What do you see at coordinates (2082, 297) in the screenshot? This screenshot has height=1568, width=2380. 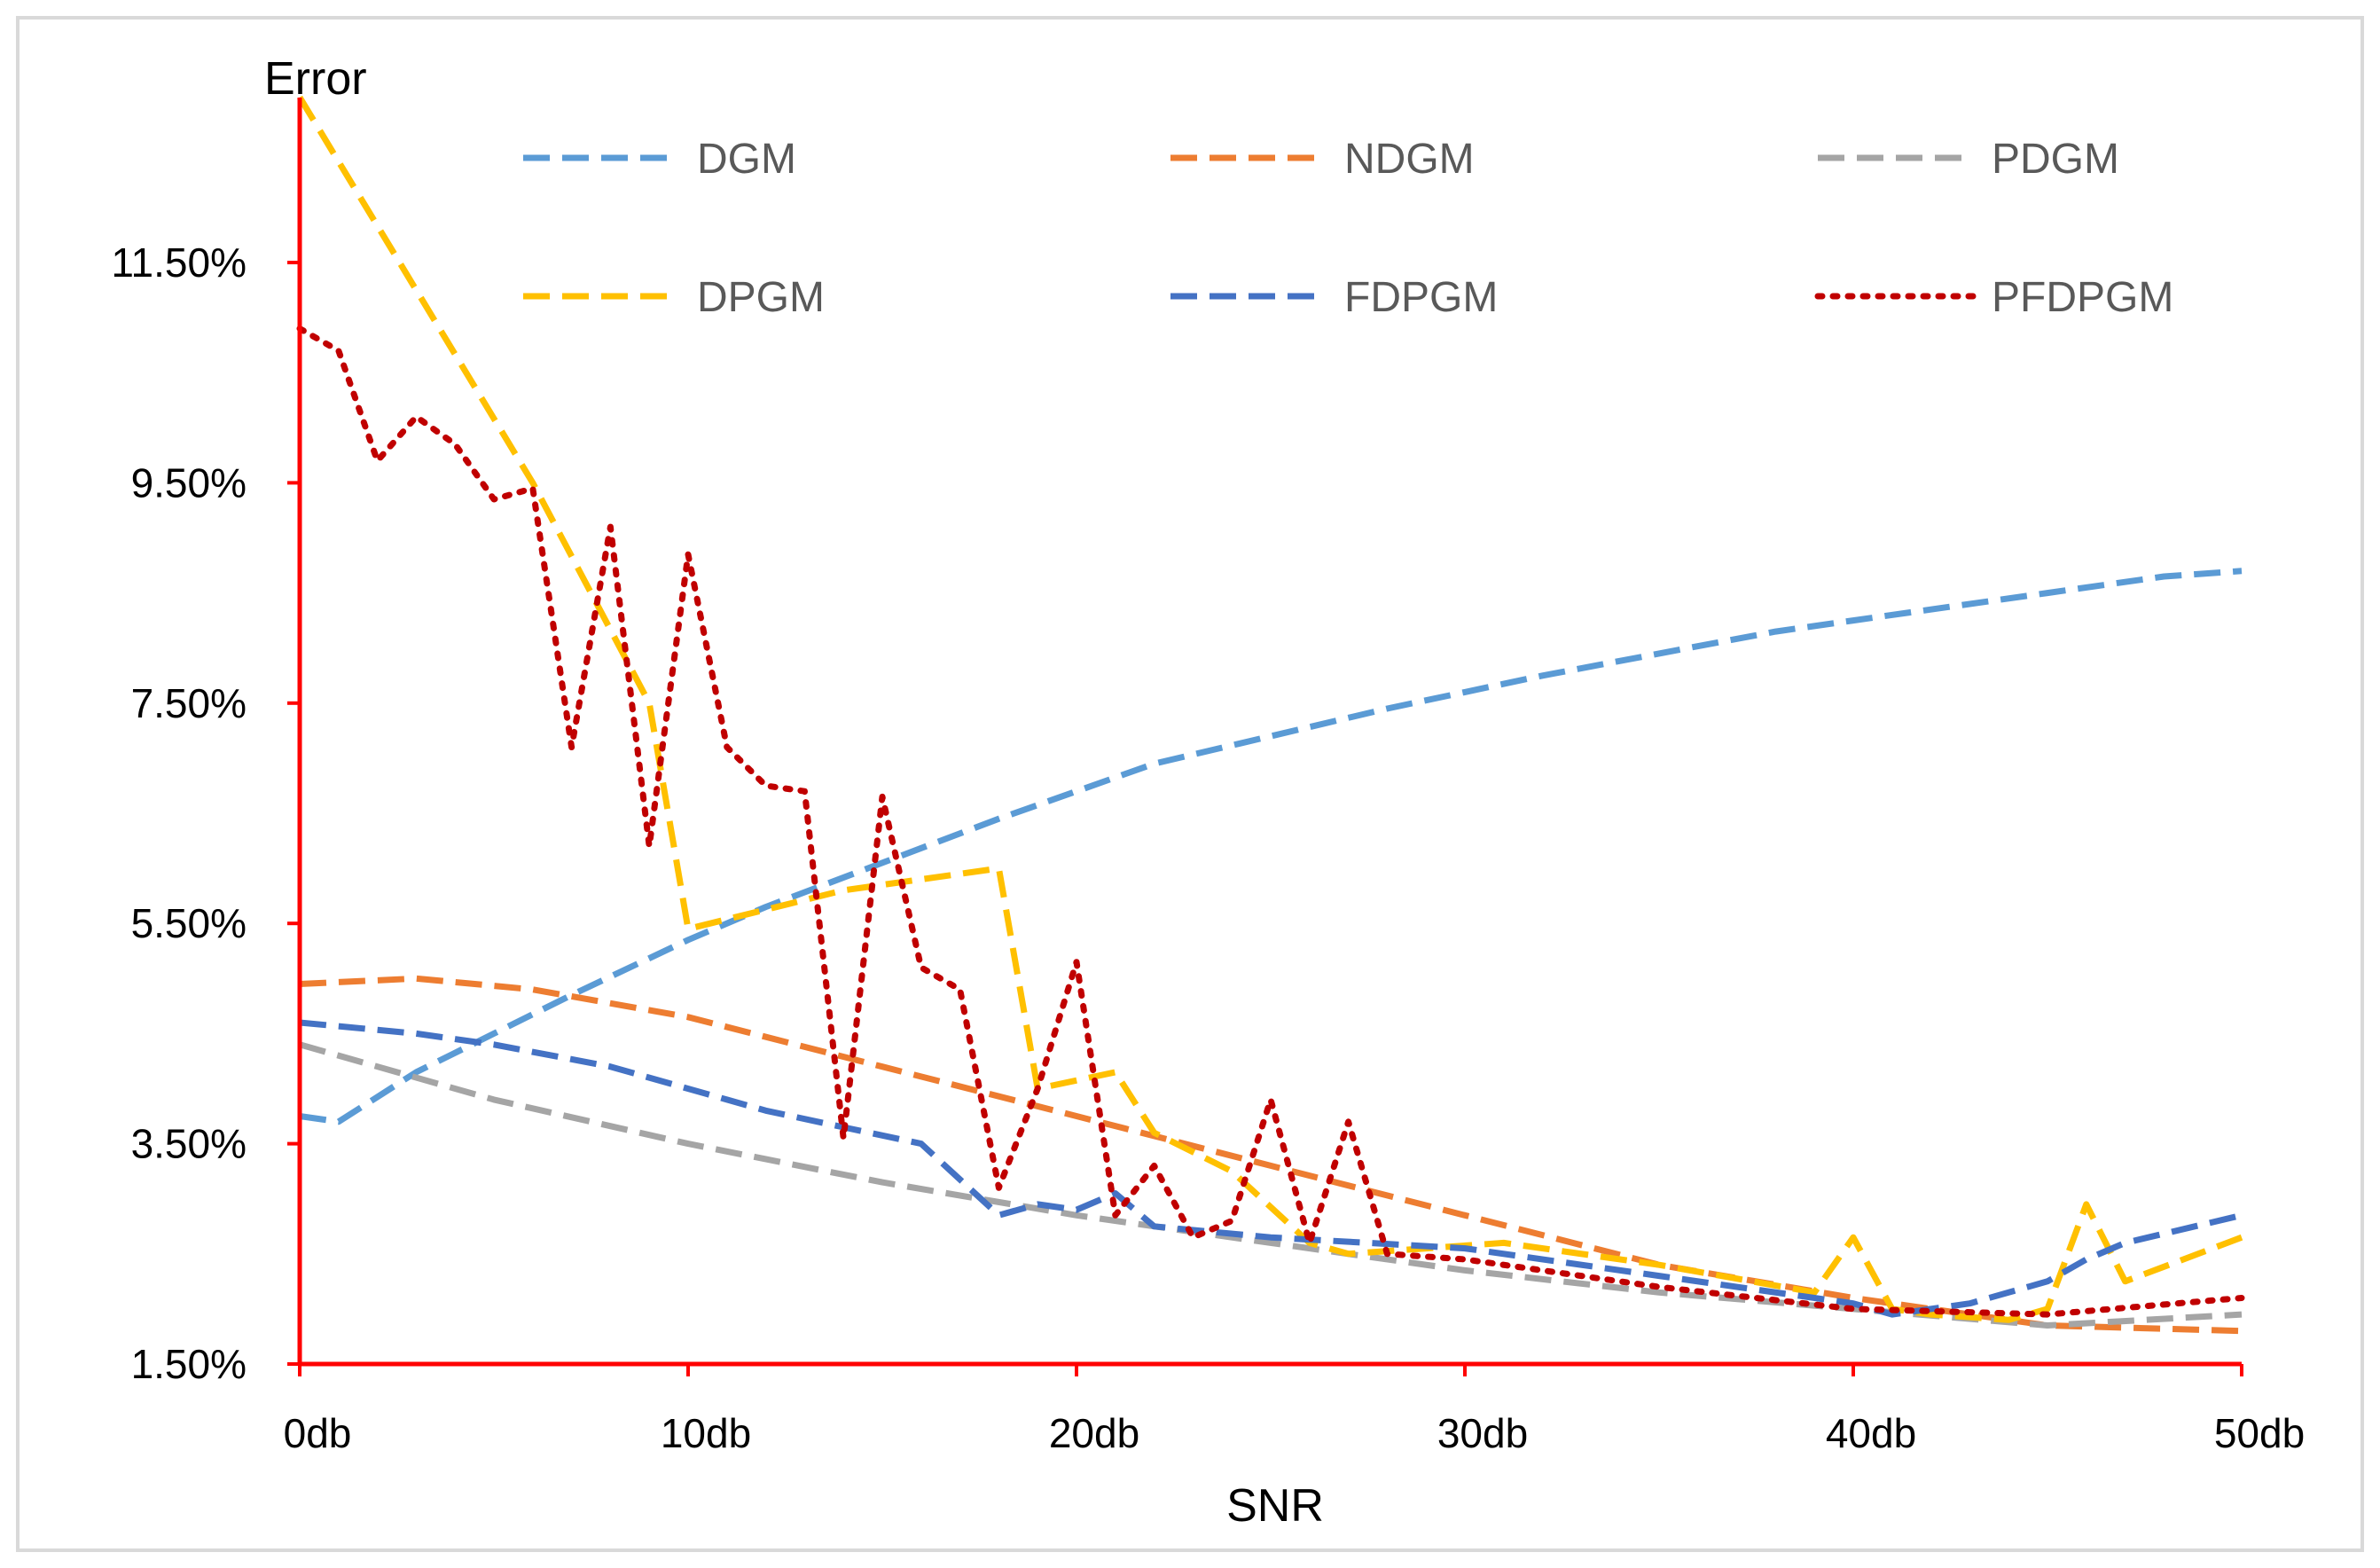 I see `legend-label: PFDPGM` at bounding box center [2082, 297].